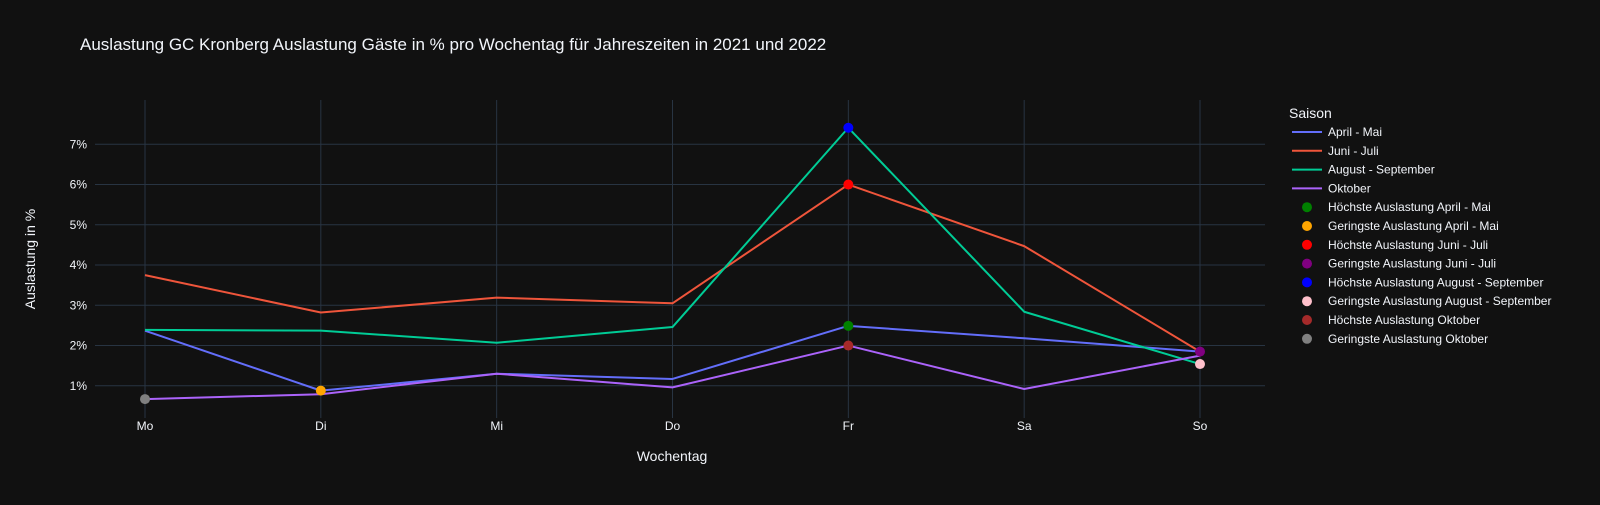 This screenshot has width=1600, height=505. Describe the element at coordinates (673, 426) in the screenshot. I see `x-tick-label: Do` at that location.